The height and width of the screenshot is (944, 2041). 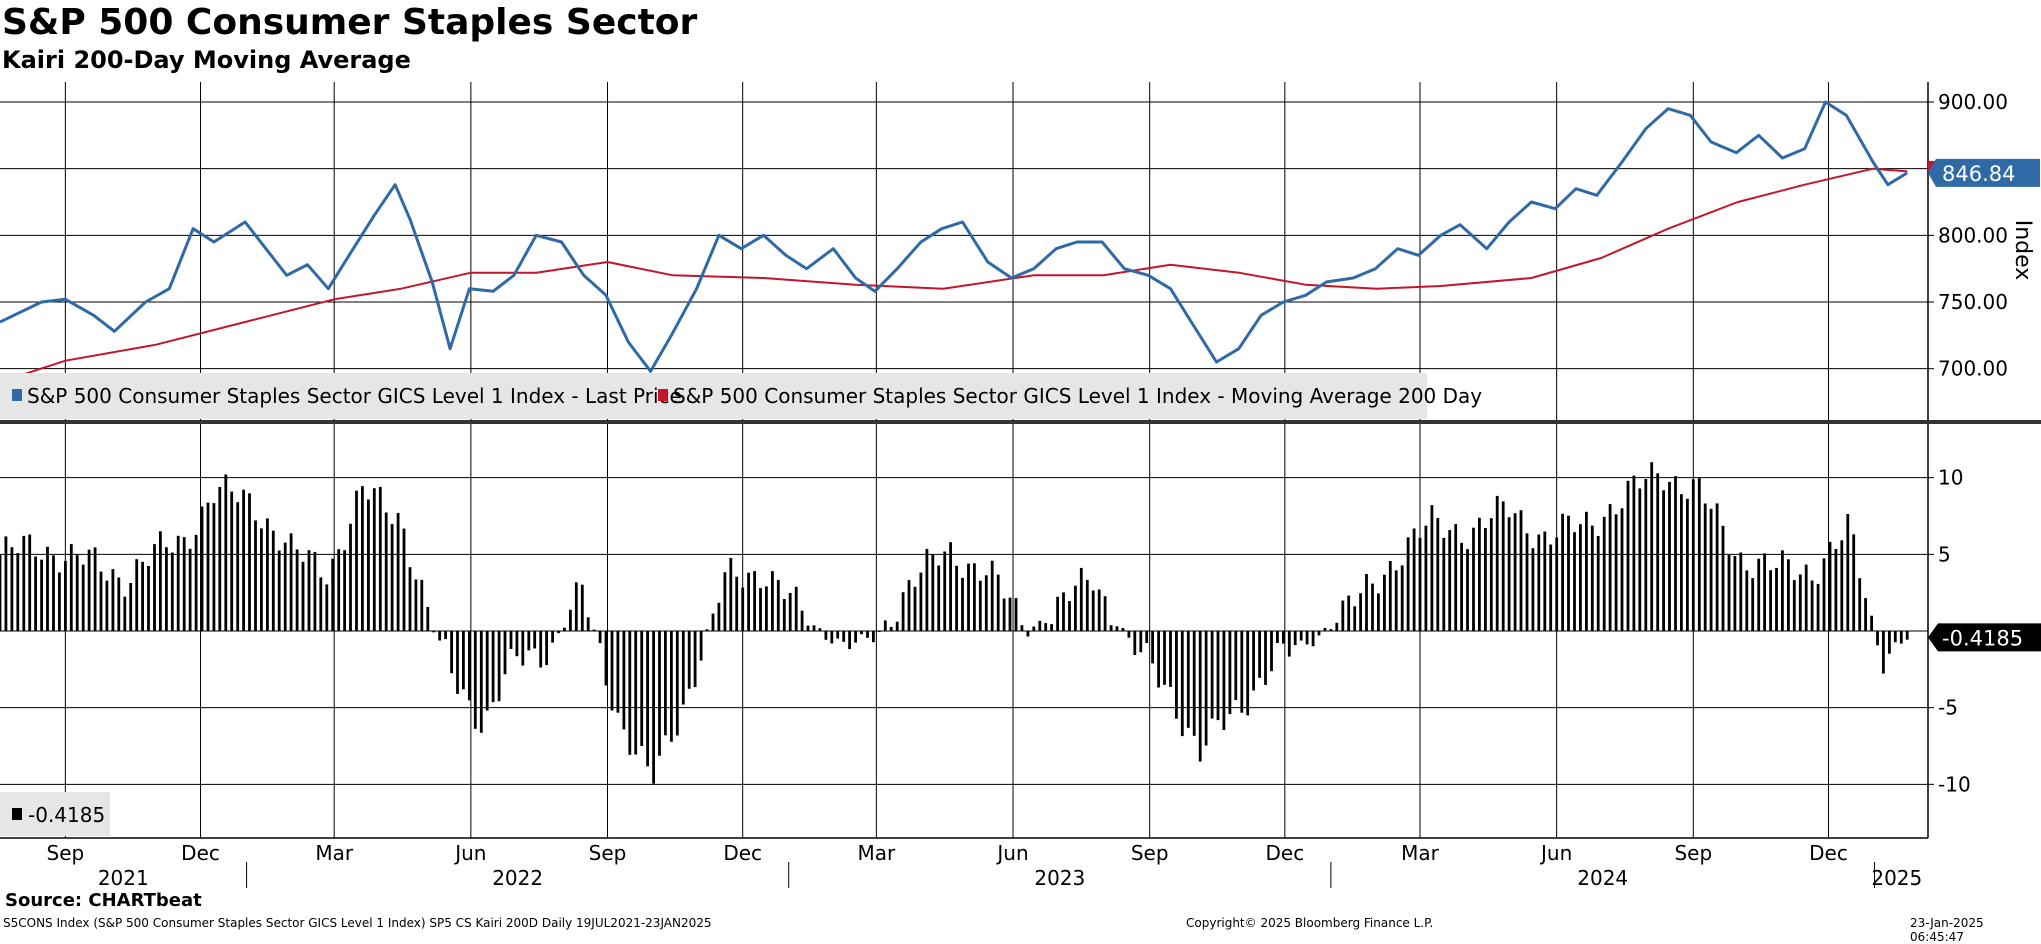 What do you see at coordinates (1978, 174) in the screenshot?
I see `price-last-value: 846.84` at bounding box center [1978, 174].